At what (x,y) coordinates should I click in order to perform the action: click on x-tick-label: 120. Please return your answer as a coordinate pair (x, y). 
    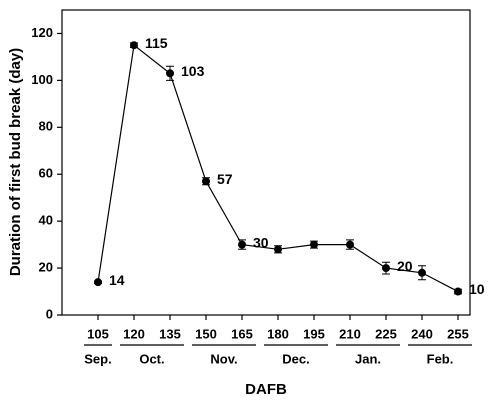
    Looking at the image, I should click on (134, 333).